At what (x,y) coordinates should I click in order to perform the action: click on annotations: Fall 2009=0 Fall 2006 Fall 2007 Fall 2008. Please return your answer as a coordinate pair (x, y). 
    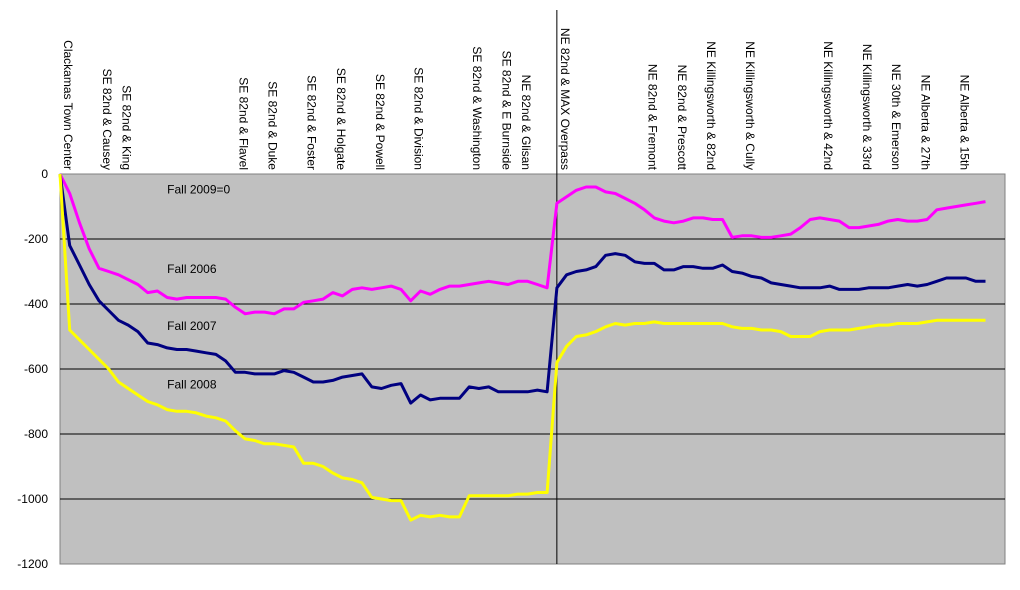
    Looking at the image, I should click on (198, 287).